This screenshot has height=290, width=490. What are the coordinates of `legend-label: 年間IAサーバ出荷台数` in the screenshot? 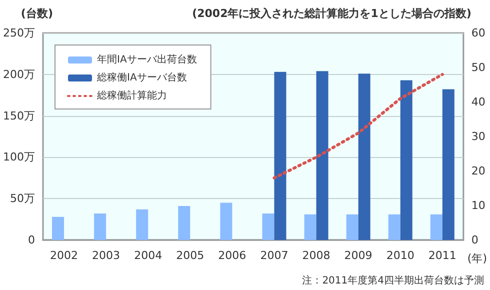 It's located at (147, 60).